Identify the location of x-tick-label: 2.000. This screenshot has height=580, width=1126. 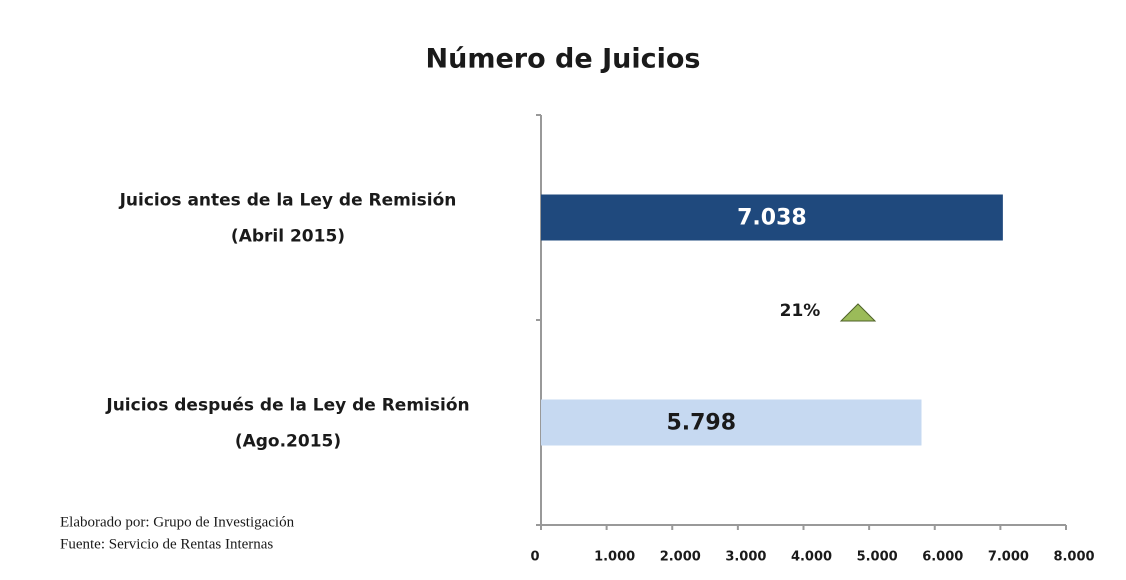
(680, 557).